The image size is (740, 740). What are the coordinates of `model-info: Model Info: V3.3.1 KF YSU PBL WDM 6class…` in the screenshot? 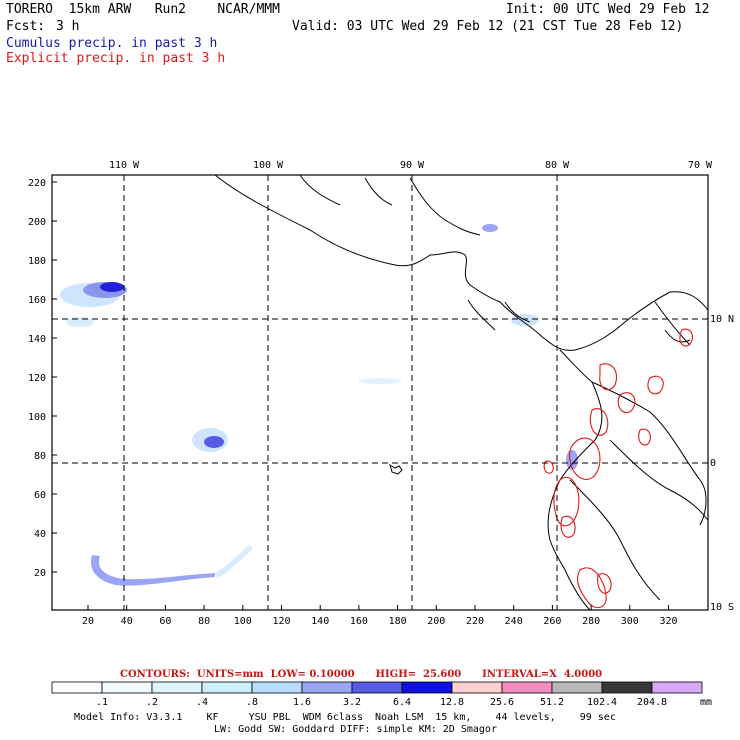 It's located at (345, 717).